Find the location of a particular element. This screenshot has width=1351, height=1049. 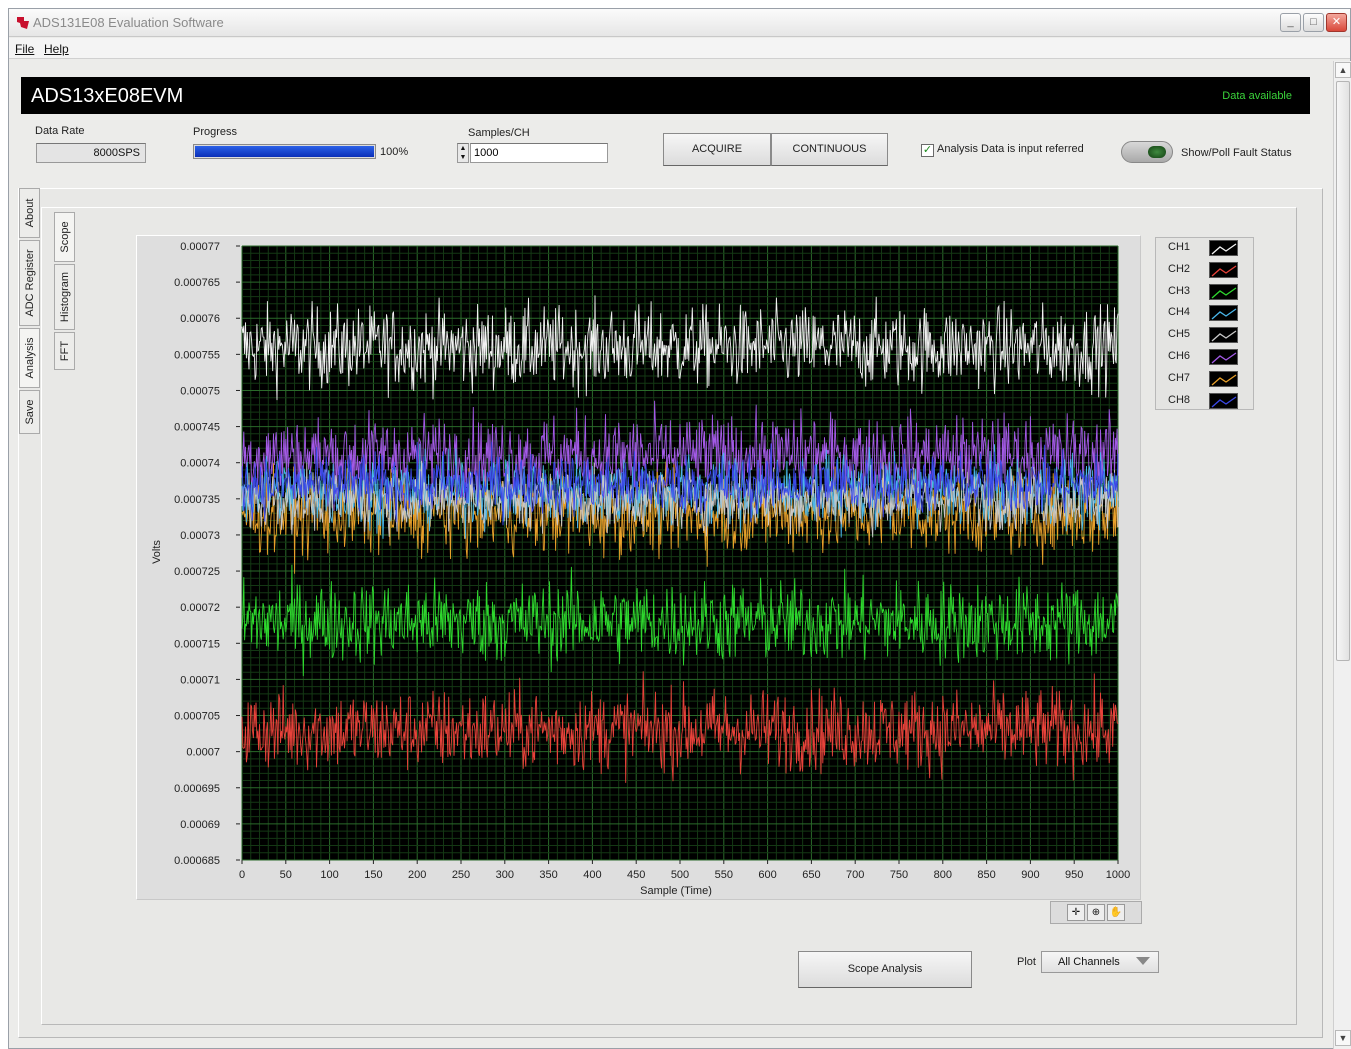

scroll-thumb is located at coordinates (1343, 371).